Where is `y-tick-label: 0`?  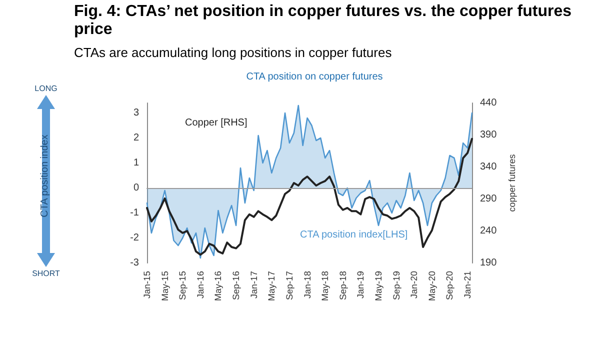
y-tick-label: 0 is located at coordinates (136, 188).